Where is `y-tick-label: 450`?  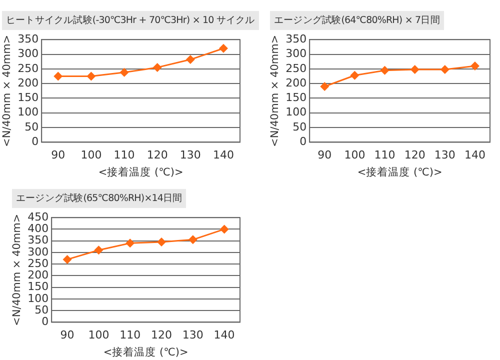
y-tick-label: 450 is located at coordinates (38, 217).